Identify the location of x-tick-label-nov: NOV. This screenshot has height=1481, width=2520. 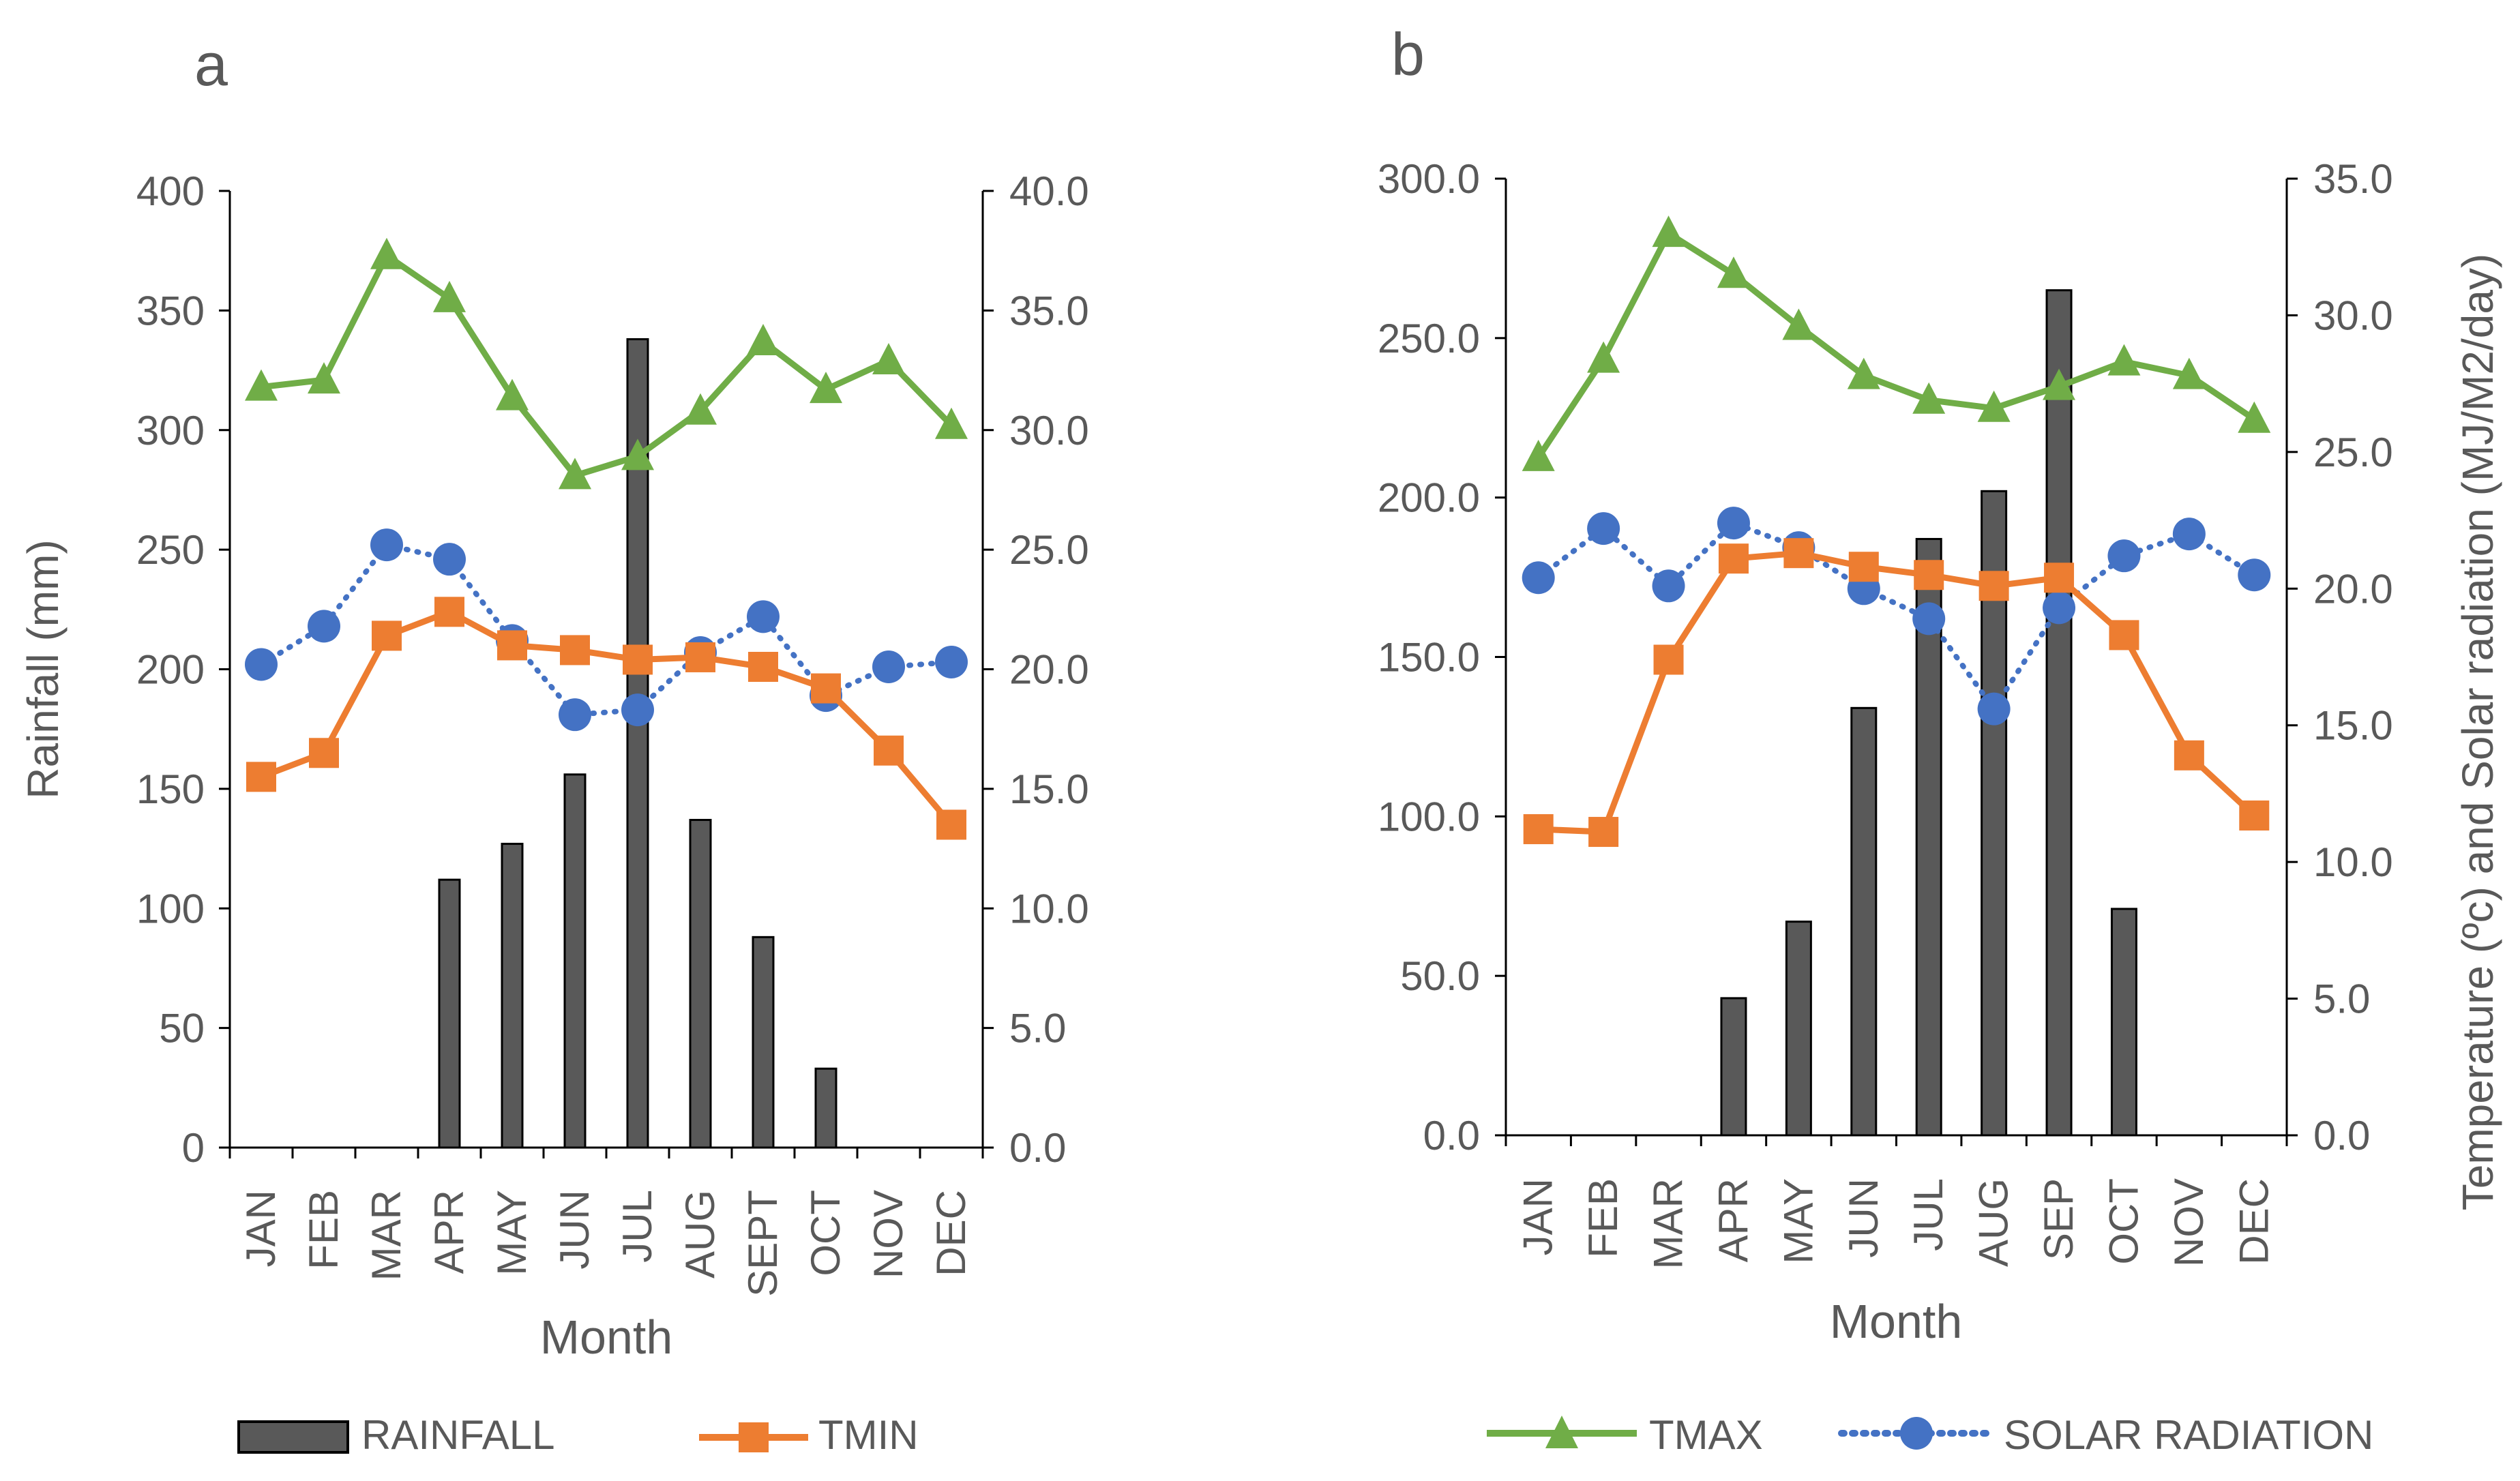
(2189, 1222).